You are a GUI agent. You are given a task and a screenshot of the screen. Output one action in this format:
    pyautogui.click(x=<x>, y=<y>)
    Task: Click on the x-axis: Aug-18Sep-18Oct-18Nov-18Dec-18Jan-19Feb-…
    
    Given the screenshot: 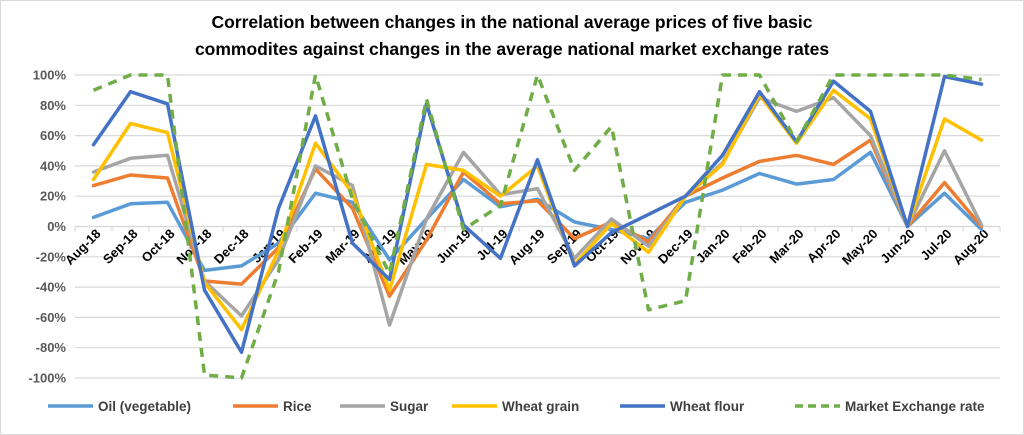 What is the action you would take?
    pyautogui.click(x=531, y=246)
    